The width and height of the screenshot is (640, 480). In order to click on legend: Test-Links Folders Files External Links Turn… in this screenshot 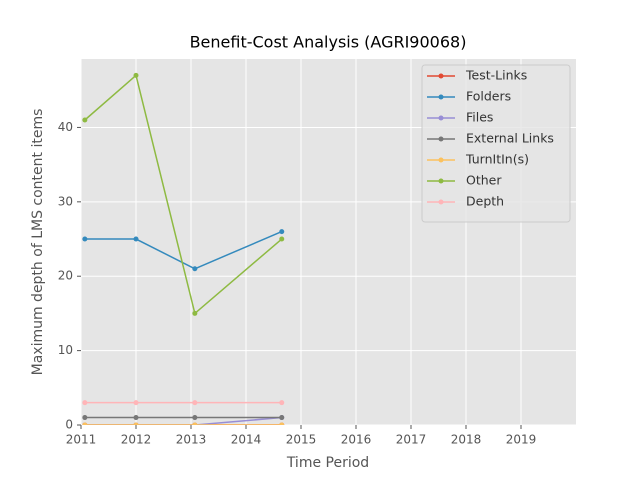, I will do `click(496, 143)`.